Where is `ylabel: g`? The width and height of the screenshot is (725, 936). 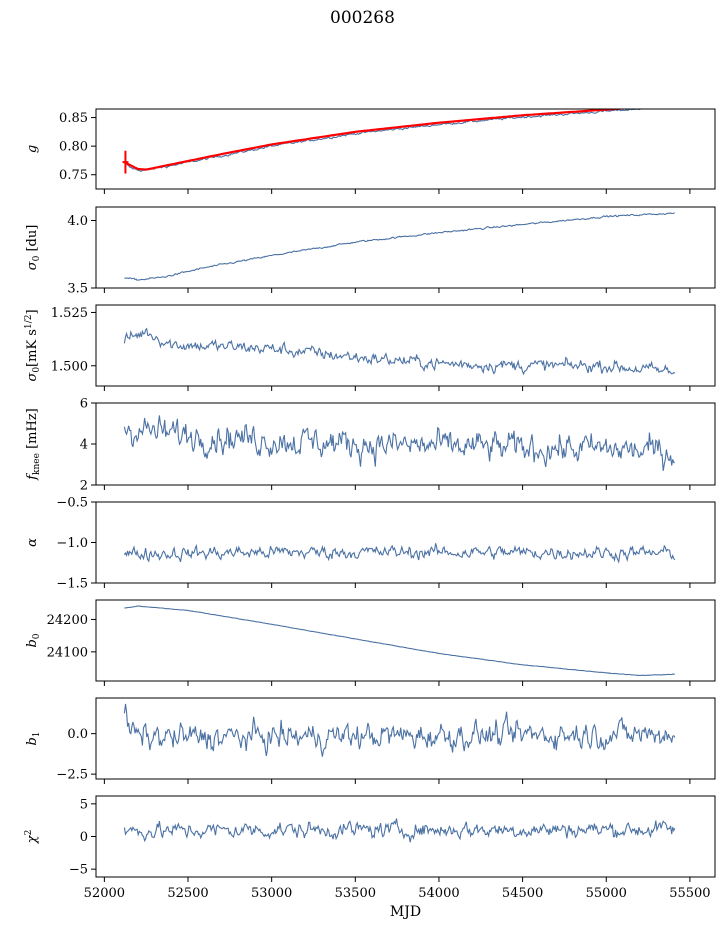
ylabel: g is located at coordinates (32, 149).